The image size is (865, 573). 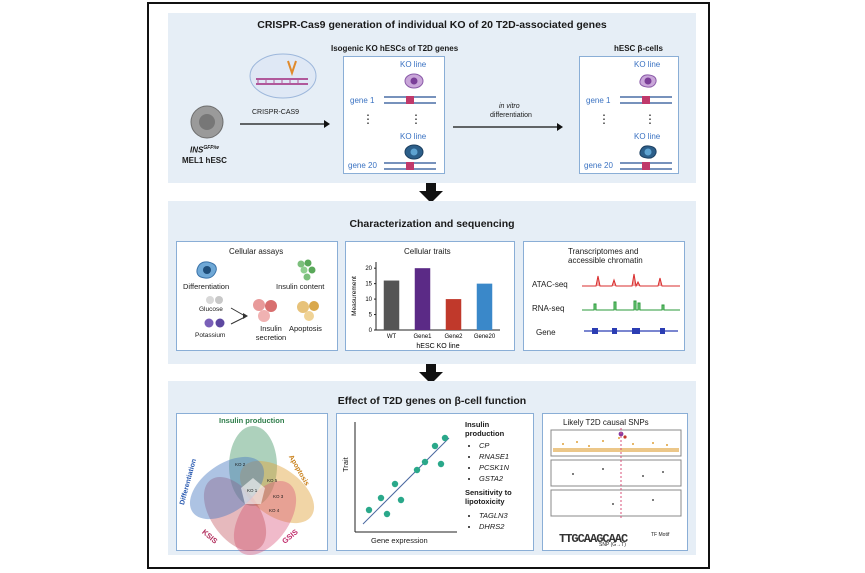 I want to click on beta-dots-left: ⋮, so click(x=604, y=119).